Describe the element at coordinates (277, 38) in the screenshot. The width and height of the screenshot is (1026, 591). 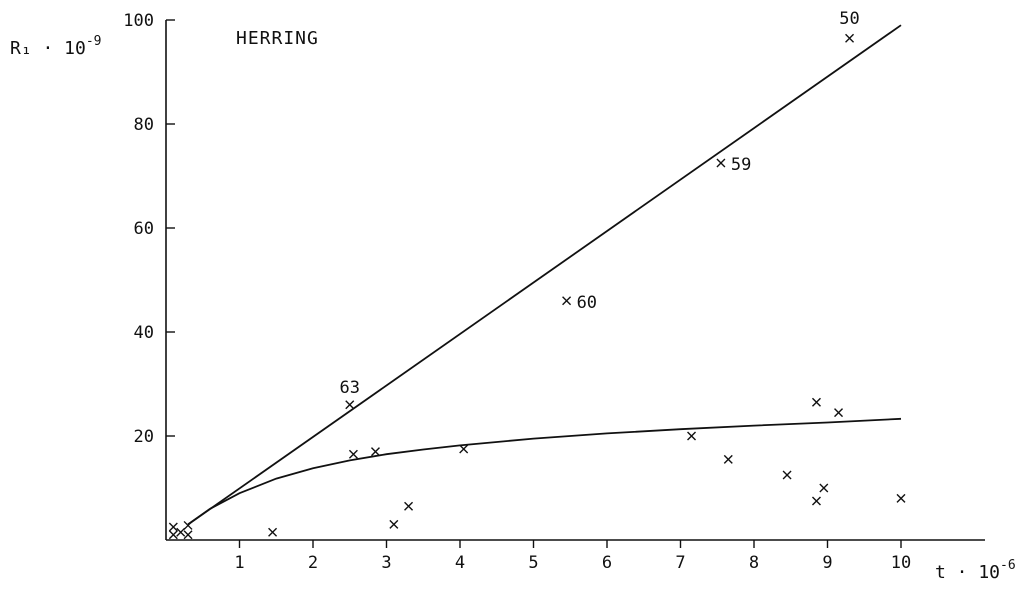
I see `chart-title: HERRING` at that location.